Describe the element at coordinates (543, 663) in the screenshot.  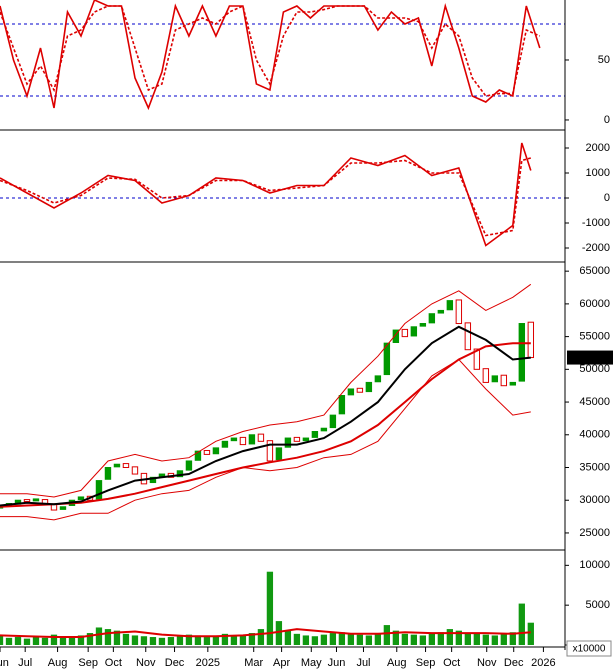
I see `x-tick-label: 2026` at that location.